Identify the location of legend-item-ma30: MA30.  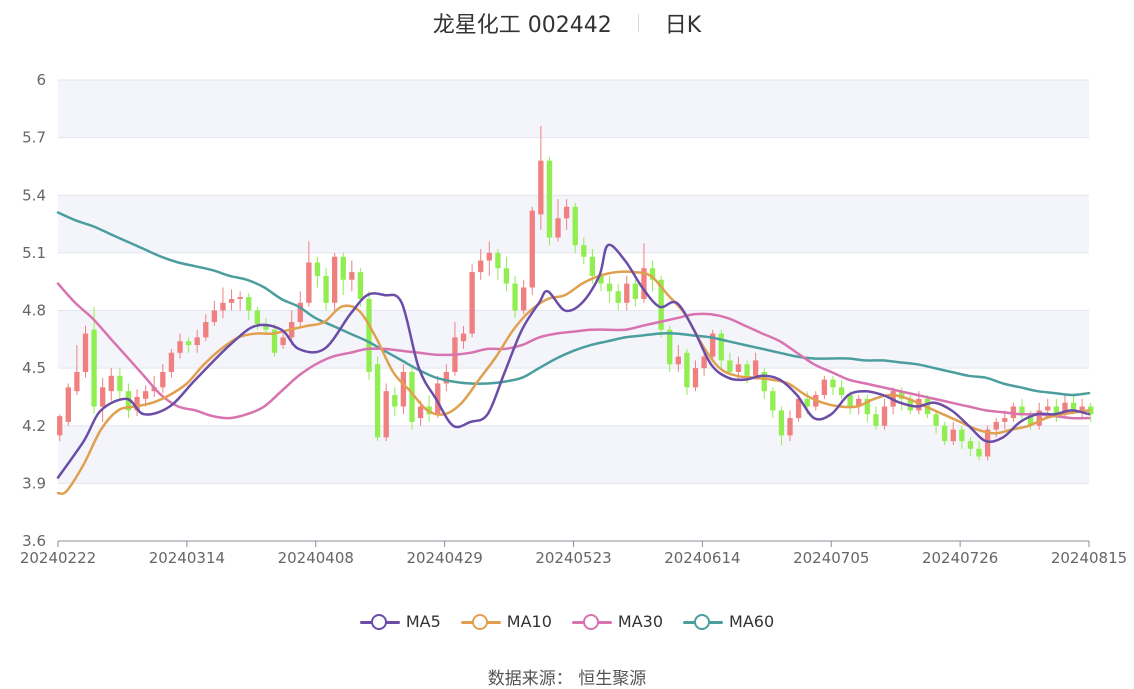
(617, 621).